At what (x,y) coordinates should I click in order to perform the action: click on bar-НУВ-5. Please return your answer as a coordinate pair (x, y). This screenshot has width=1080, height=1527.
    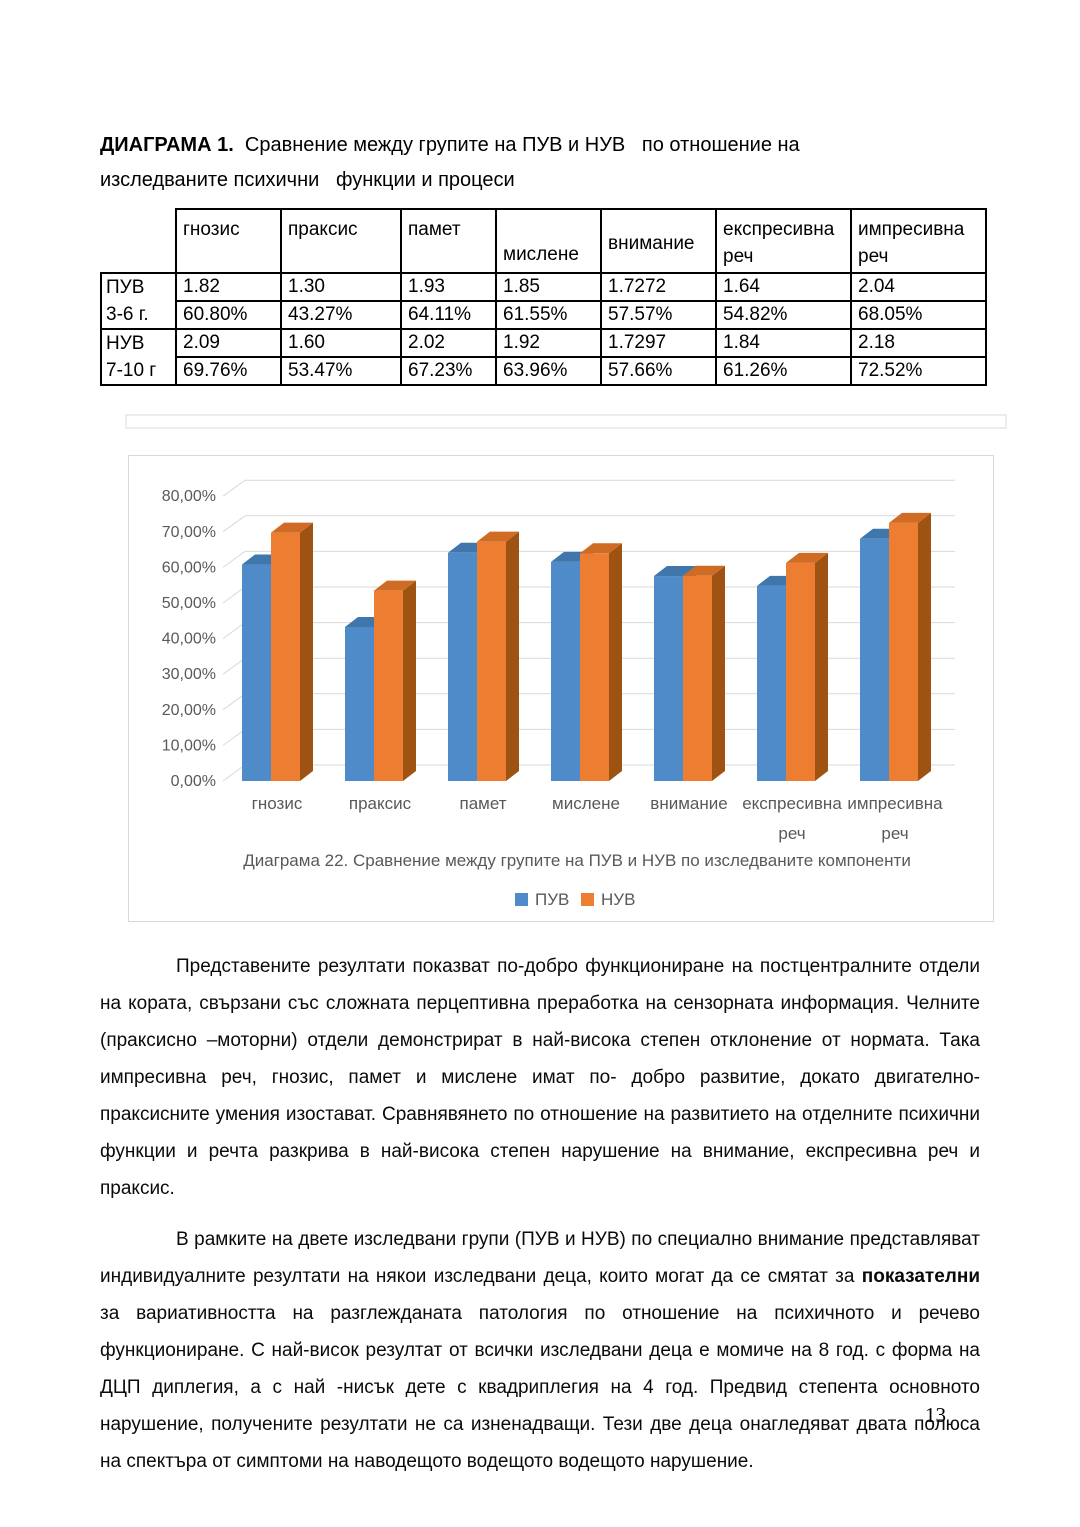
    Looking at the image, I should click on (800, 671).